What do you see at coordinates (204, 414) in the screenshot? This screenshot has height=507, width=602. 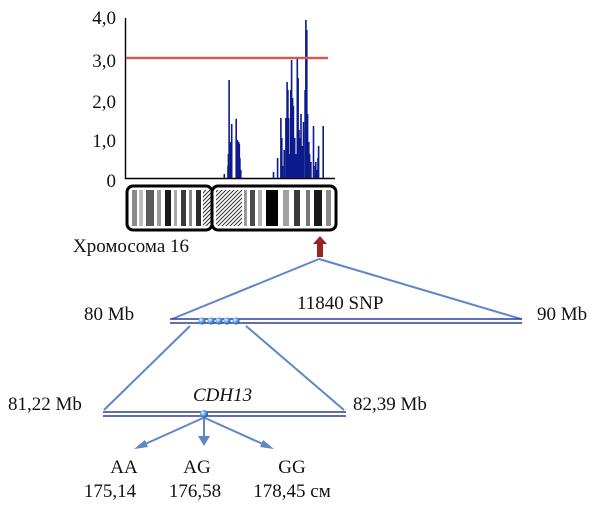 I see `gene-snp-marker` at bounding box center [204, 414].